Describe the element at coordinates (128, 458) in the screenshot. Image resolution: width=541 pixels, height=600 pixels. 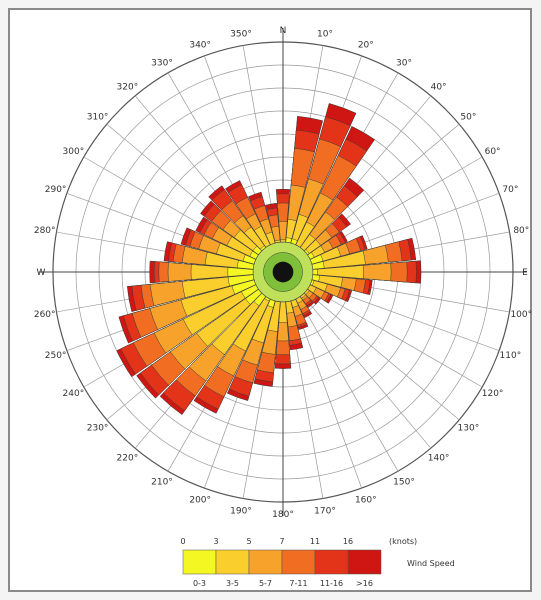
I see `direction-label: 220°` at that location.